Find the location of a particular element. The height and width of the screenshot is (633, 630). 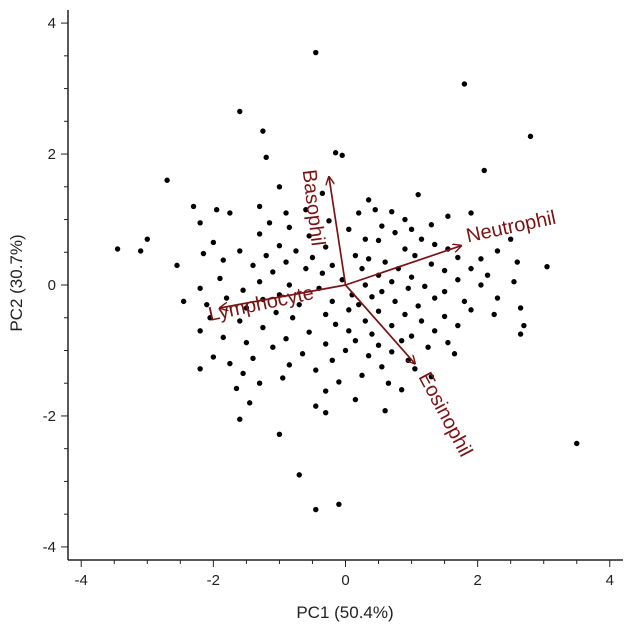

x-tick-label: 4 is located at coordinates (610, 580).